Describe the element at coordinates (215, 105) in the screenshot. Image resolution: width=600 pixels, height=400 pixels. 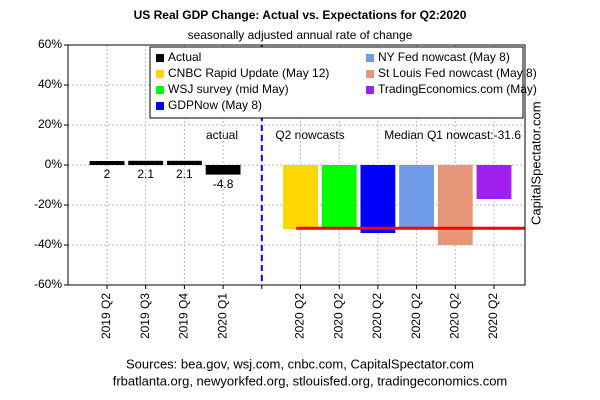
I see `legend-label: GDPNow (May 8)` at that location.